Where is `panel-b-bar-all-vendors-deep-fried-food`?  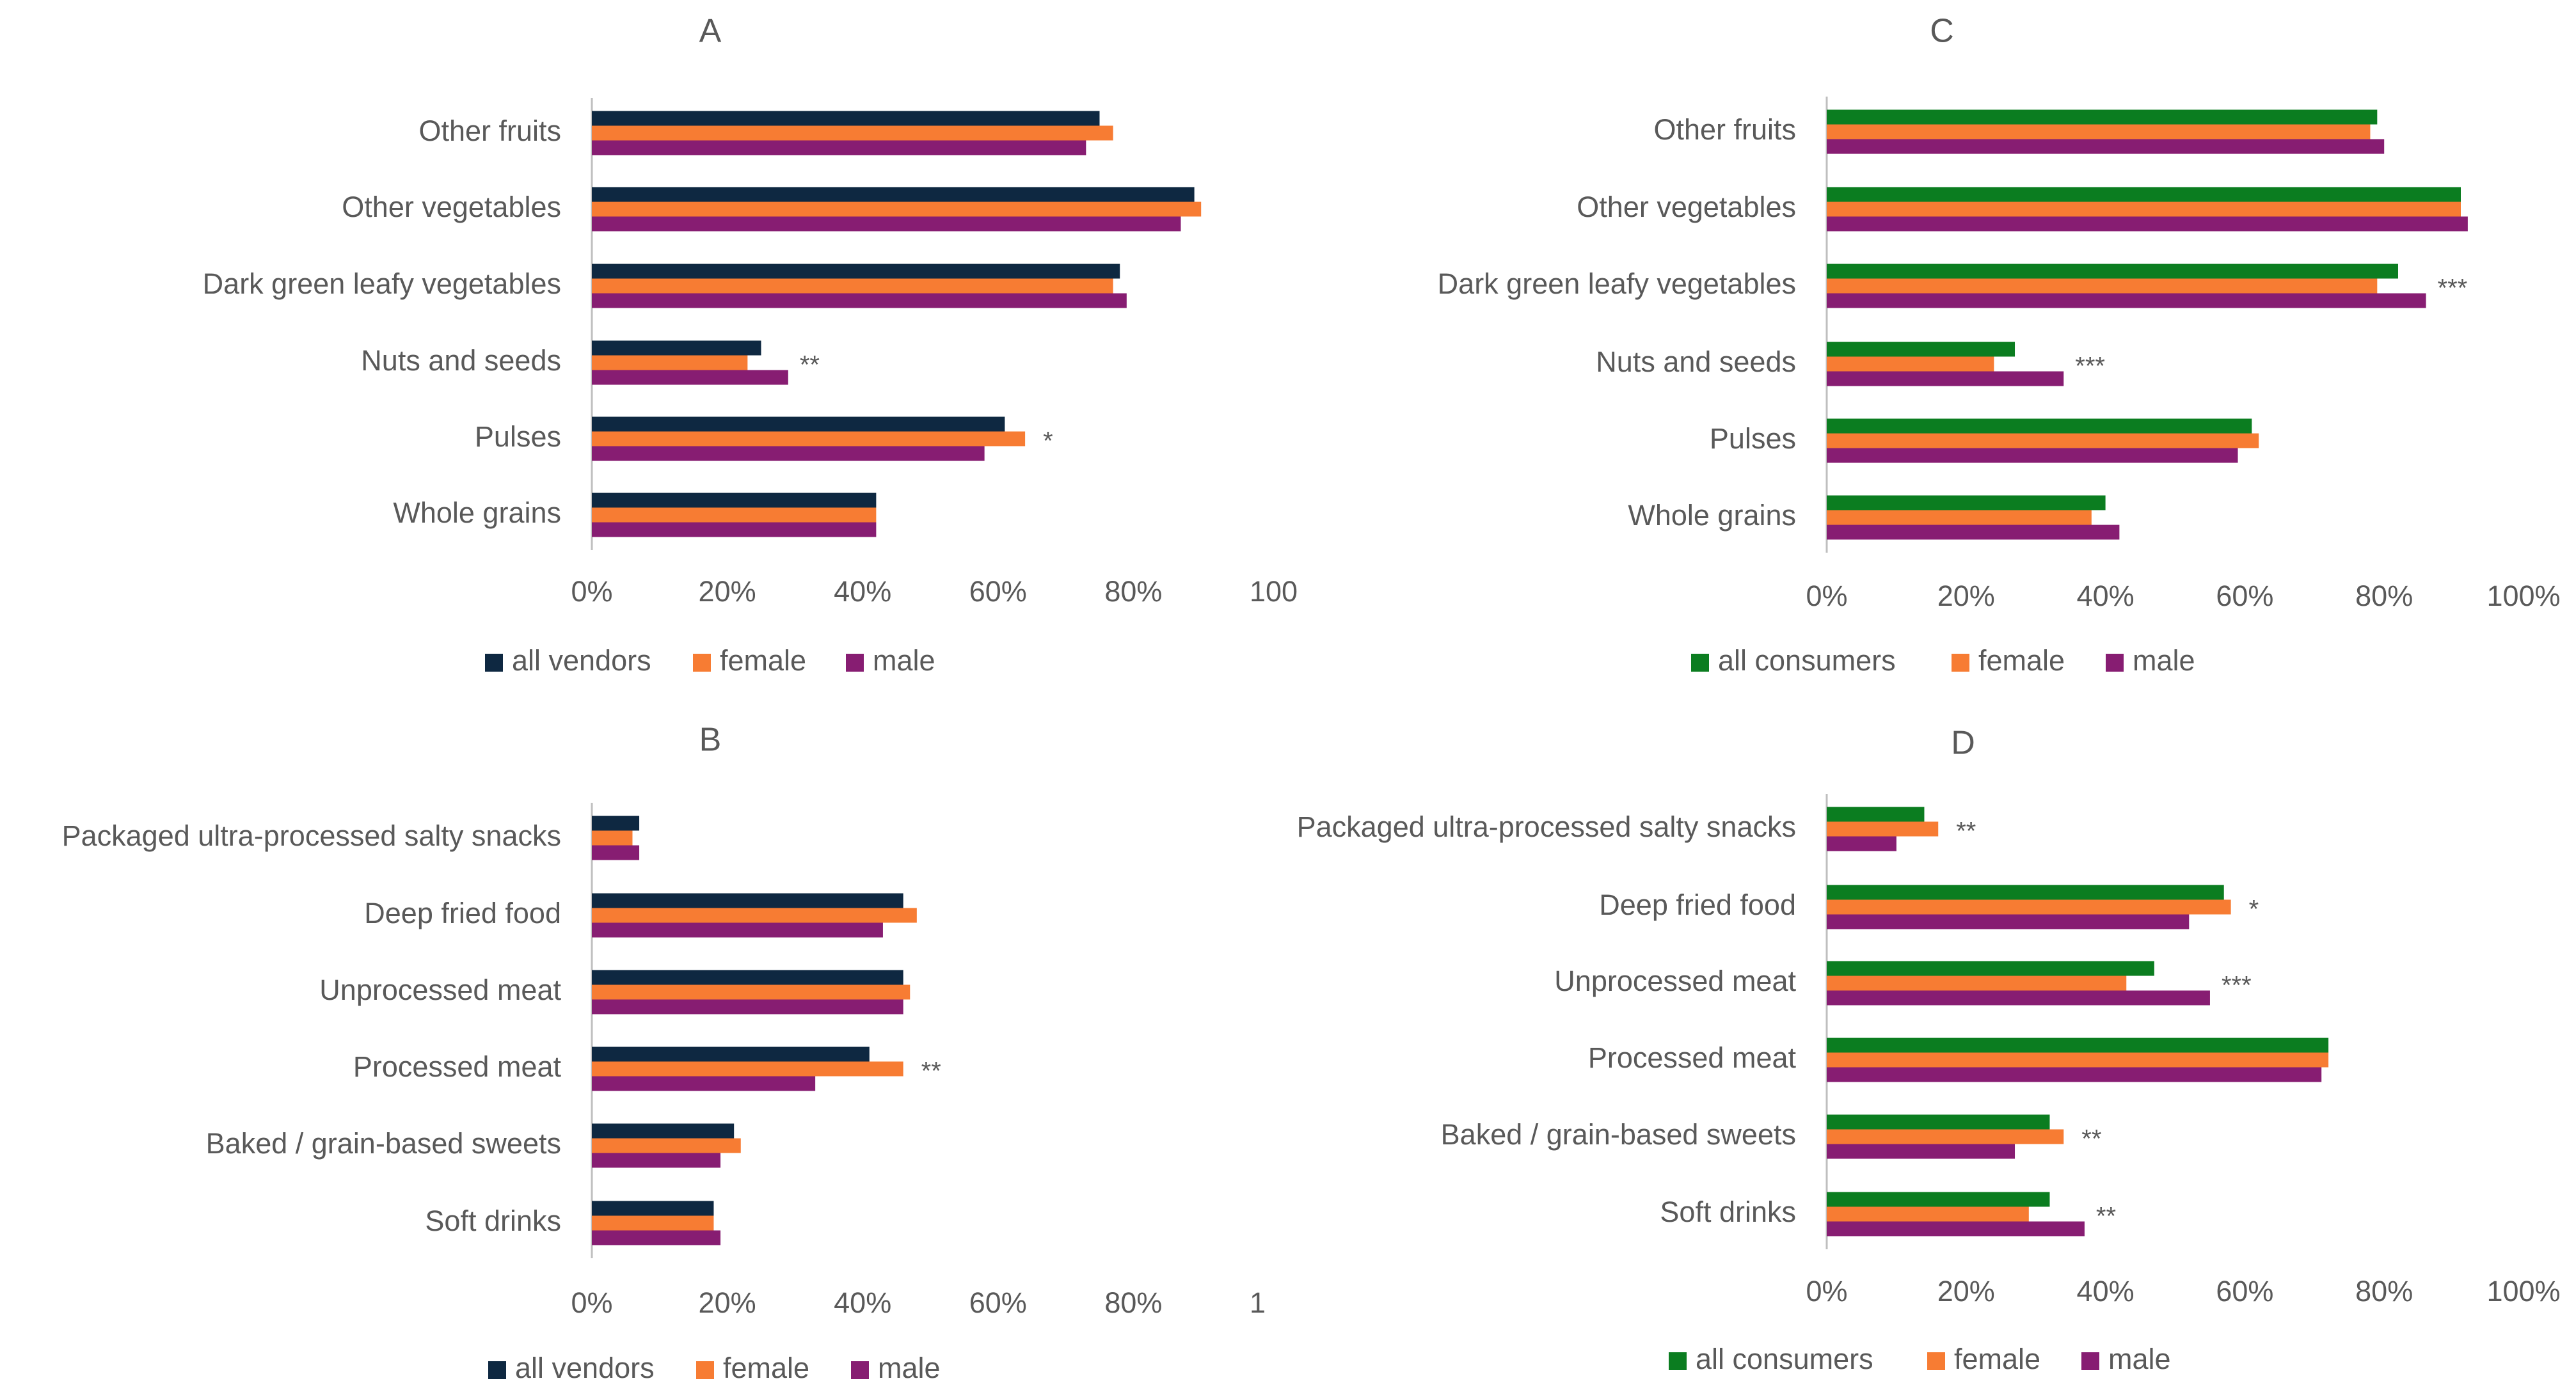
panel-b-bar-all-vendors-deep-fried-food is located at coordinates (748, 901).